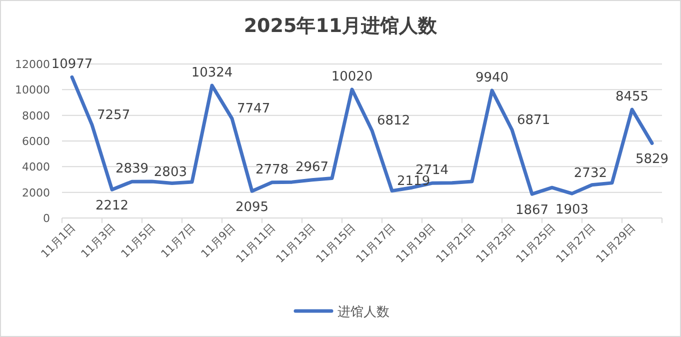 The width and height of the screenshot is (681, 337). What do you see at coordinates (32, 90) in the screenshot?
I see `y-tick-label: 10000` at bounding box center [32, 90].